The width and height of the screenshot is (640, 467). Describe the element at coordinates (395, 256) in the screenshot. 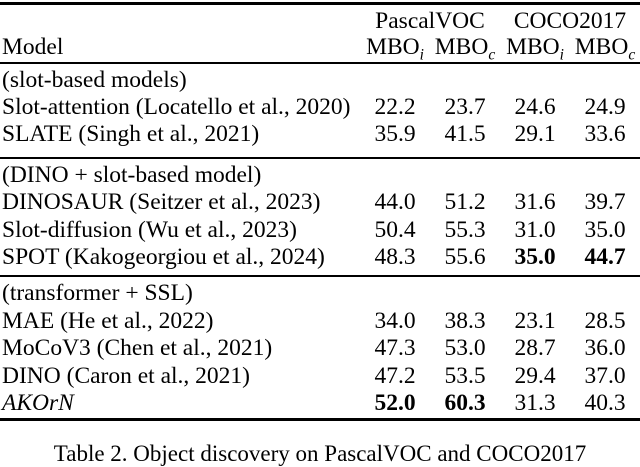

I see `metric-value: 48.3` at that location.